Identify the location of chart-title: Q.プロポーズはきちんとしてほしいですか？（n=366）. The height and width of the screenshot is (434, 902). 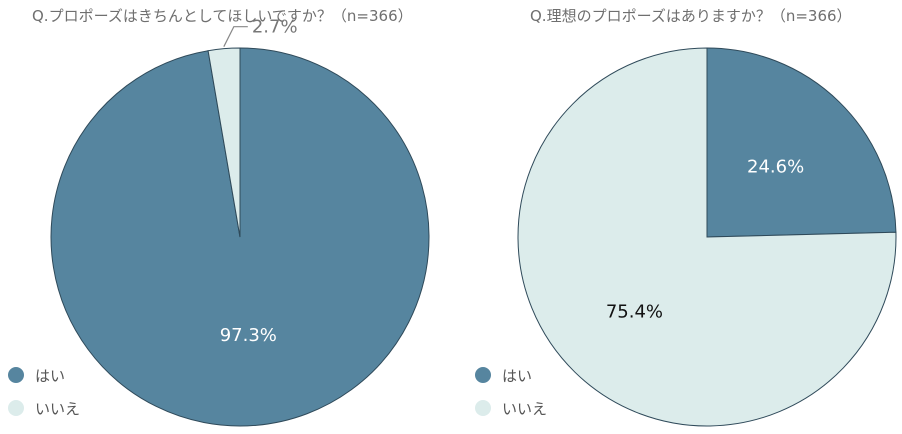
(222, 16).